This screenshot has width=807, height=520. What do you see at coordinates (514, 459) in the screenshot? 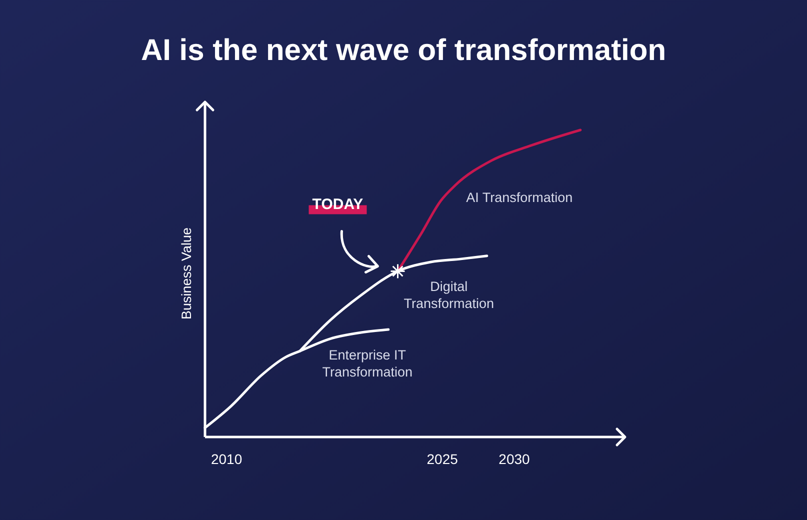
I see `x-tick-label: 2030` at bounding box center [514, 459].